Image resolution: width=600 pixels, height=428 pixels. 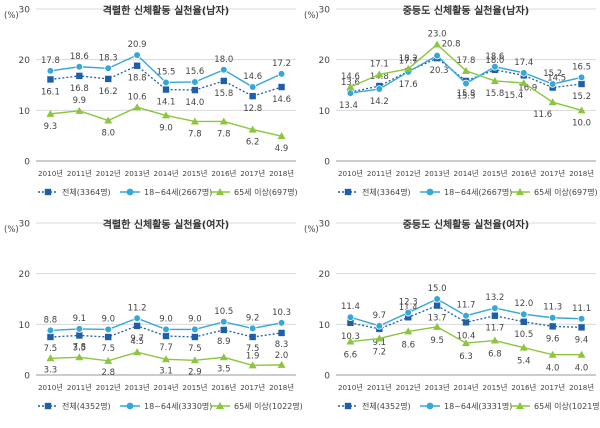 What do you see at coordinates (79, 89) in the screenshot?
I see `data-label-total: 16.8` at bounding box center [79, 89].